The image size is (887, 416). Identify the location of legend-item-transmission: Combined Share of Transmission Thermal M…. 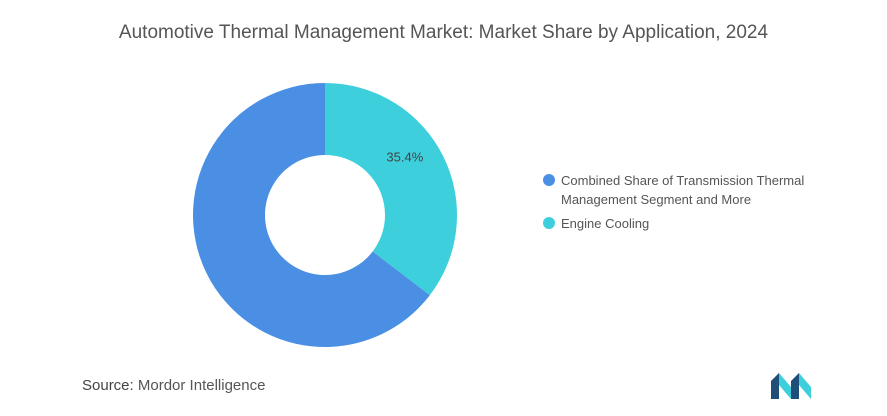
(693, 190).